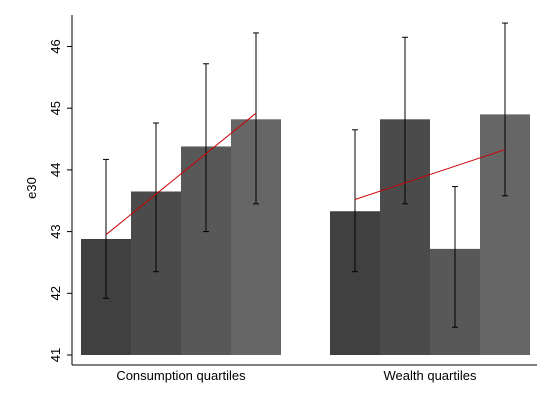 The image size is (550, 400). Describe the element at coordinates (55, 170) in the screenshot. I see `y-tick-label-44: 44` at that location.